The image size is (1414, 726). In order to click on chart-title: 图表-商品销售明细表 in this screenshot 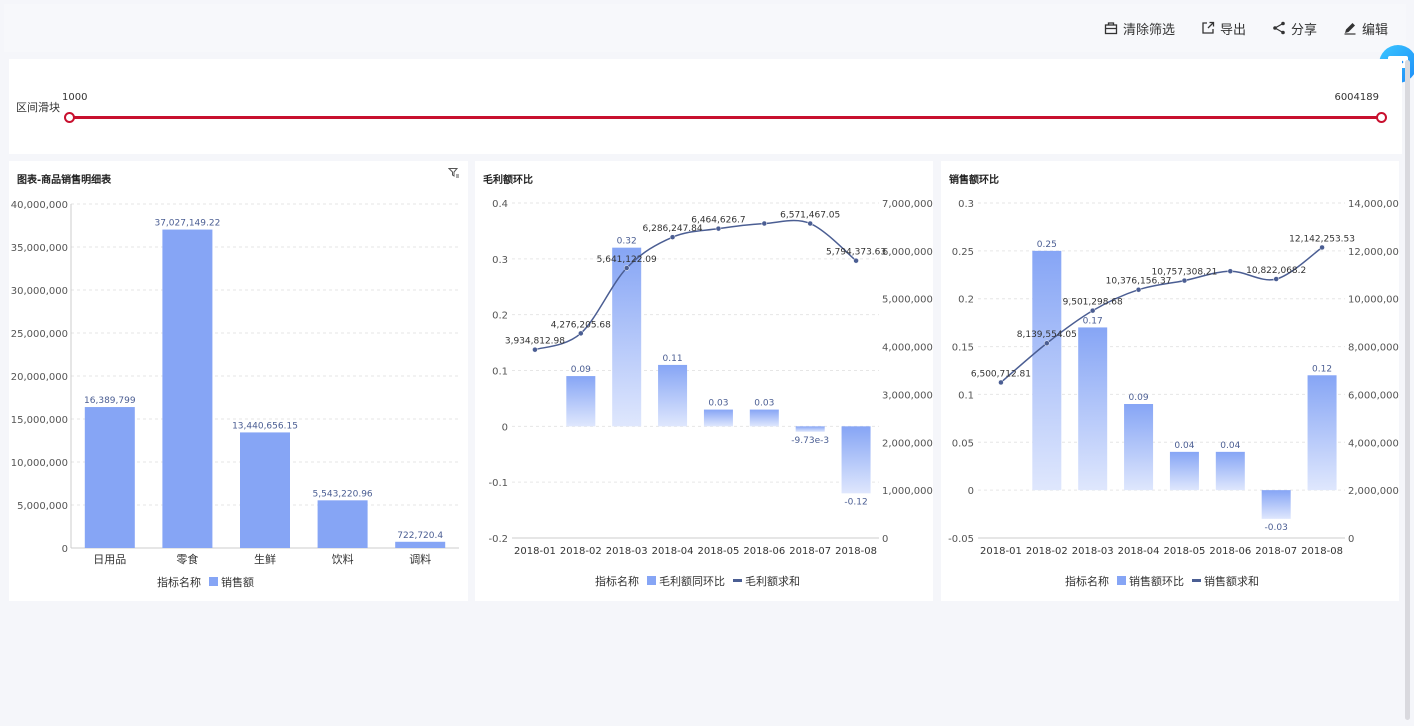, I will do `click(64, 180)`.